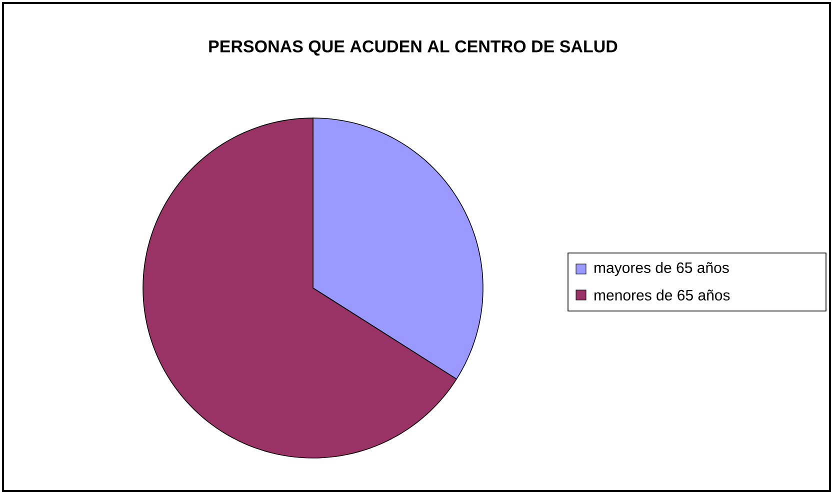 The height and width of the screenshot is (493, 833). What do you see at coordinates (662, 294) in the screenshot?
I see `legend-label: menores de 65 años` at bounding box center [662, 294].